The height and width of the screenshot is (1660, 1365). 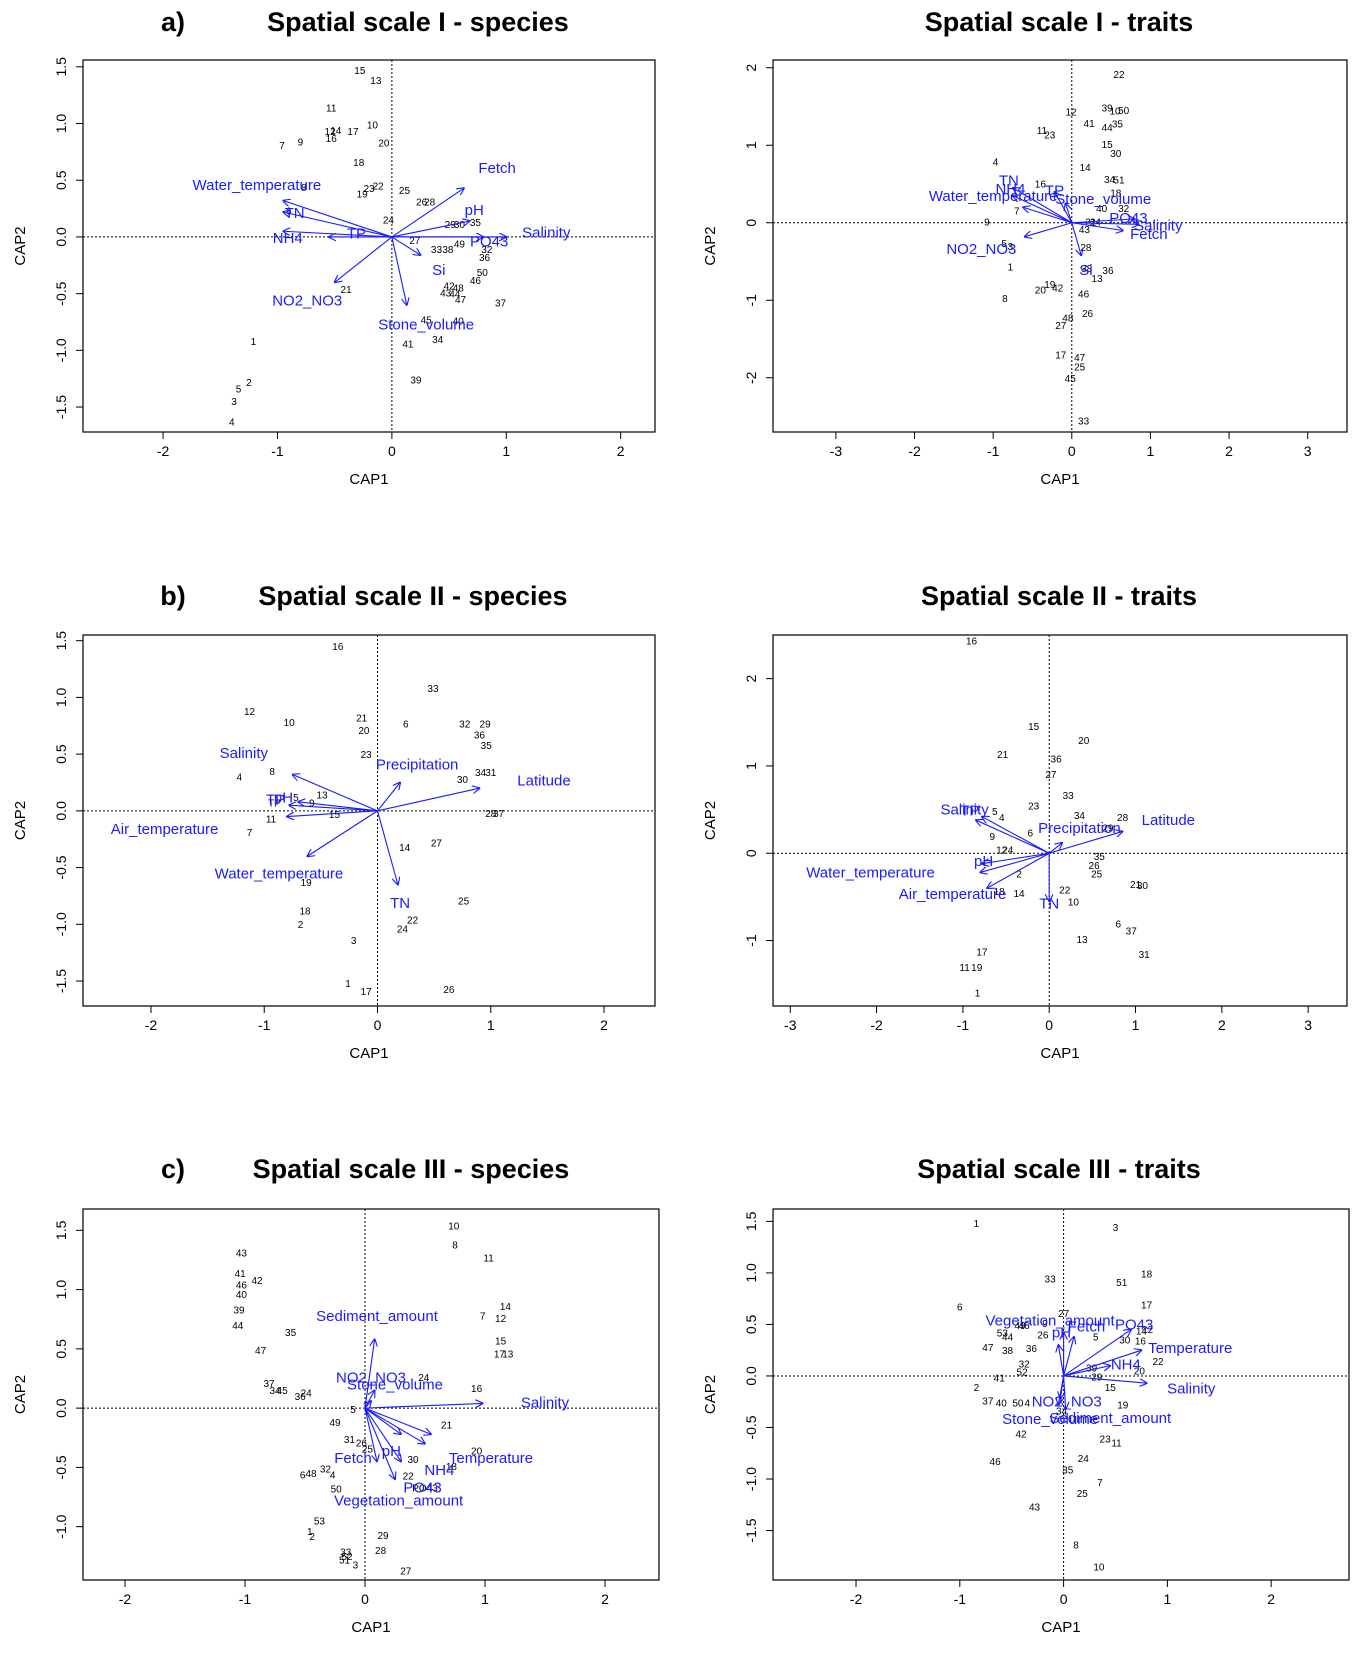 What do you see at coordinates (412, 596) in the screenshot?
I see `chart-title: Spatial scale II - species` at bounding box center [412, 596].